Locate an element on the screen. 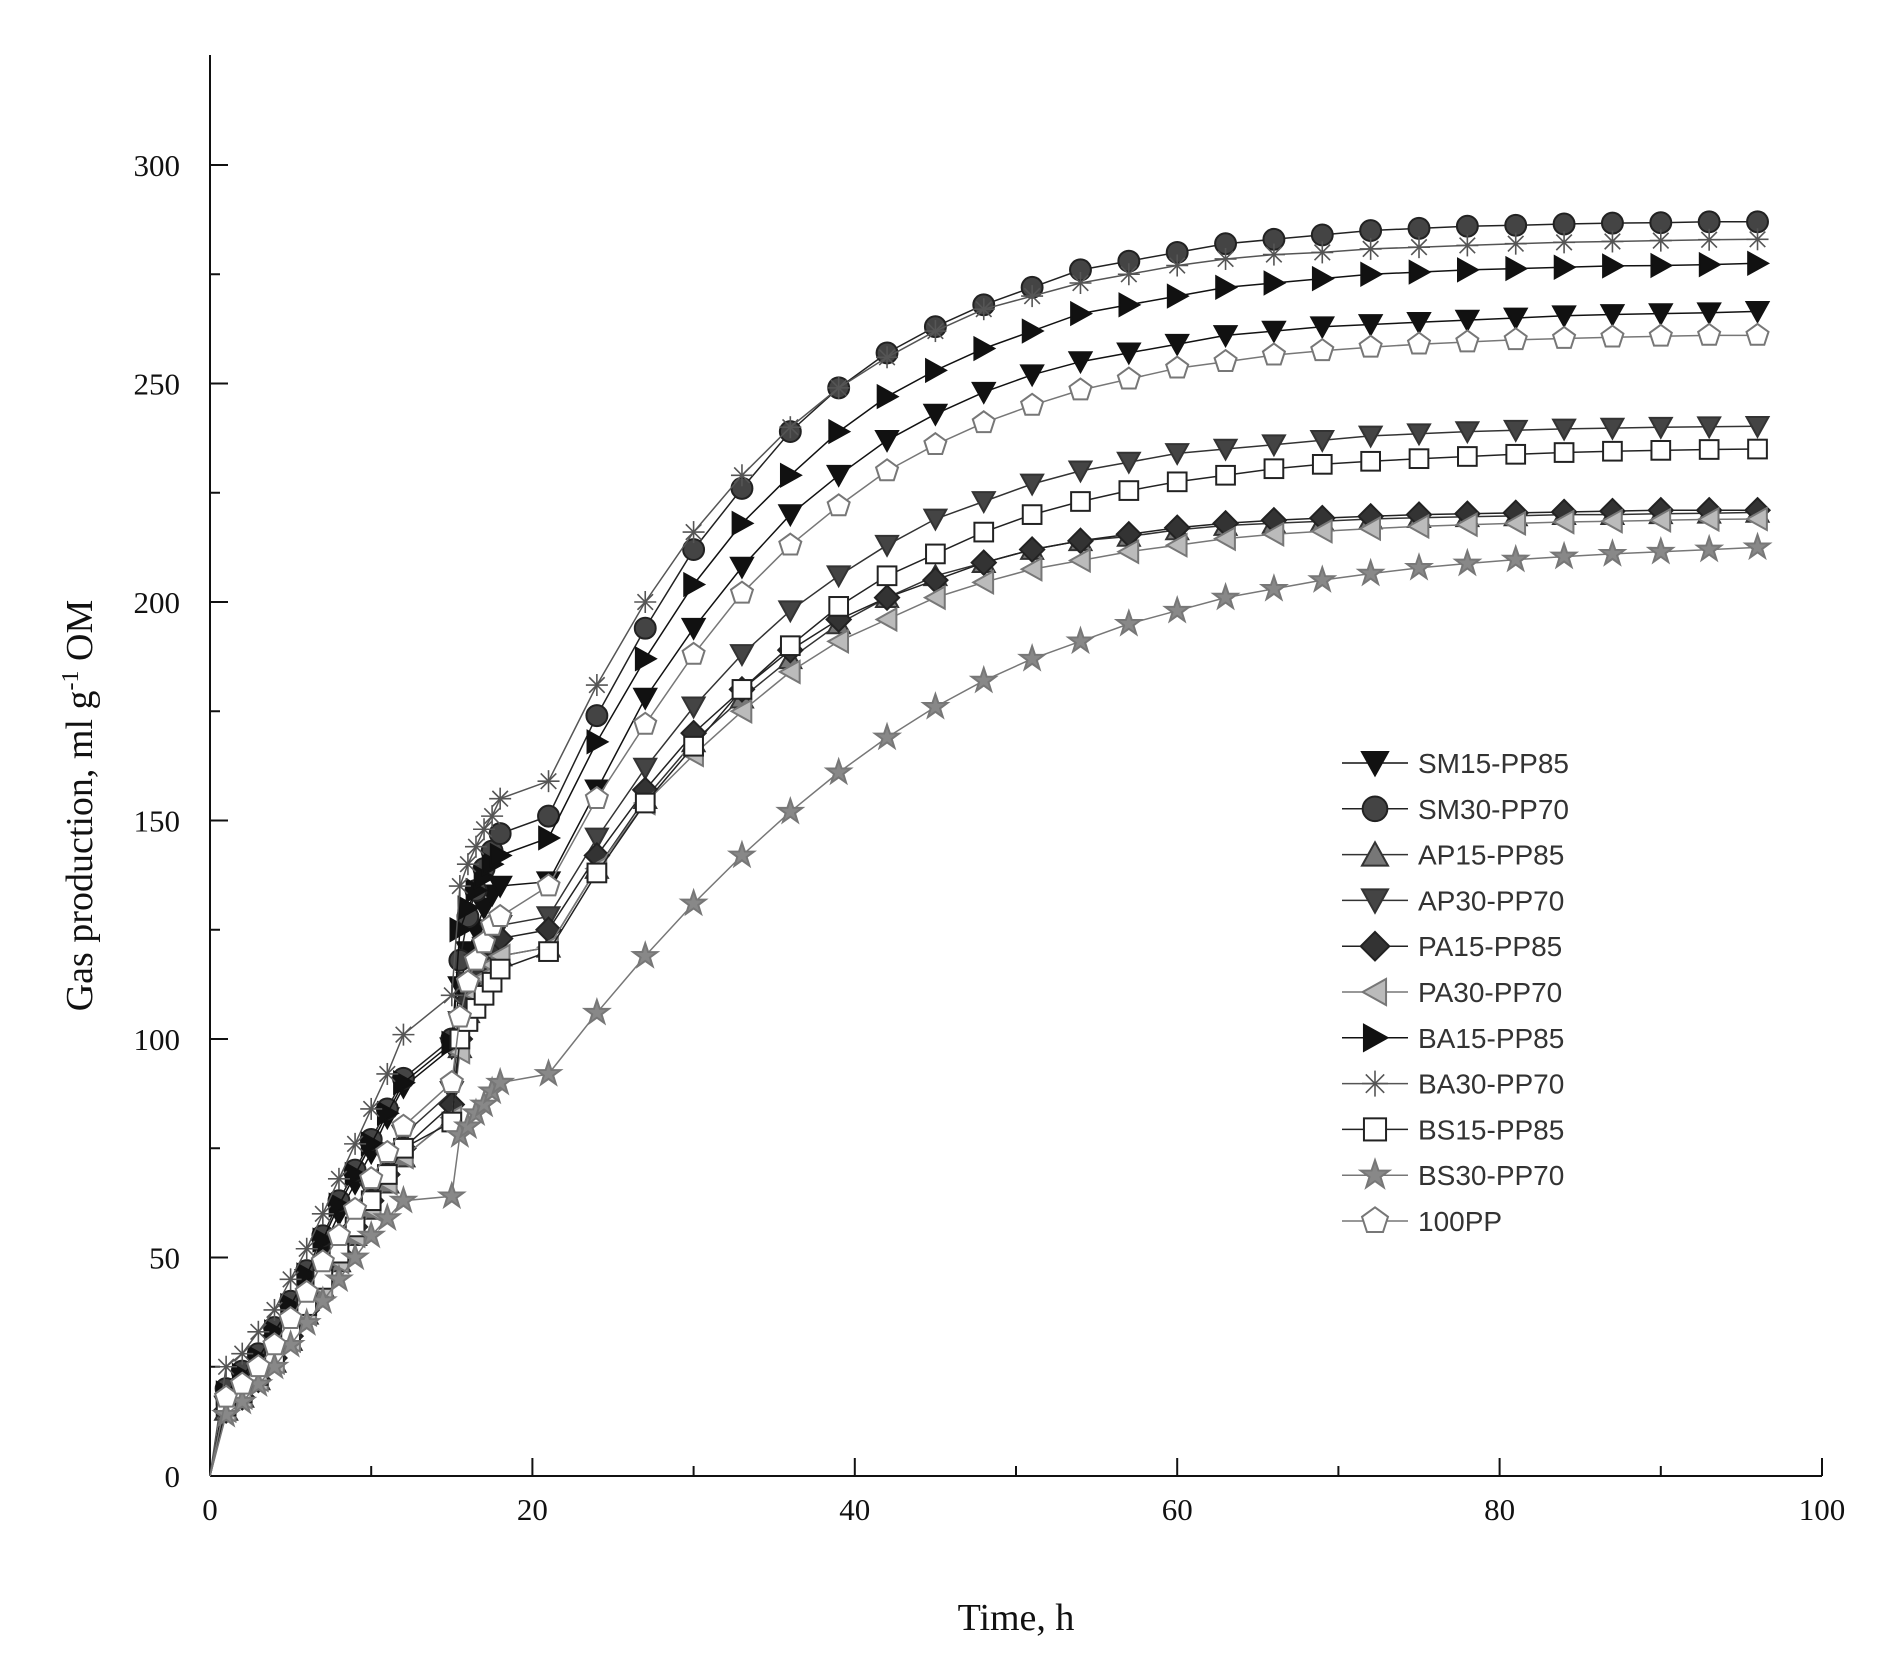  legend-label: BS15-PP85 is located at coordinates (1491, 1129).